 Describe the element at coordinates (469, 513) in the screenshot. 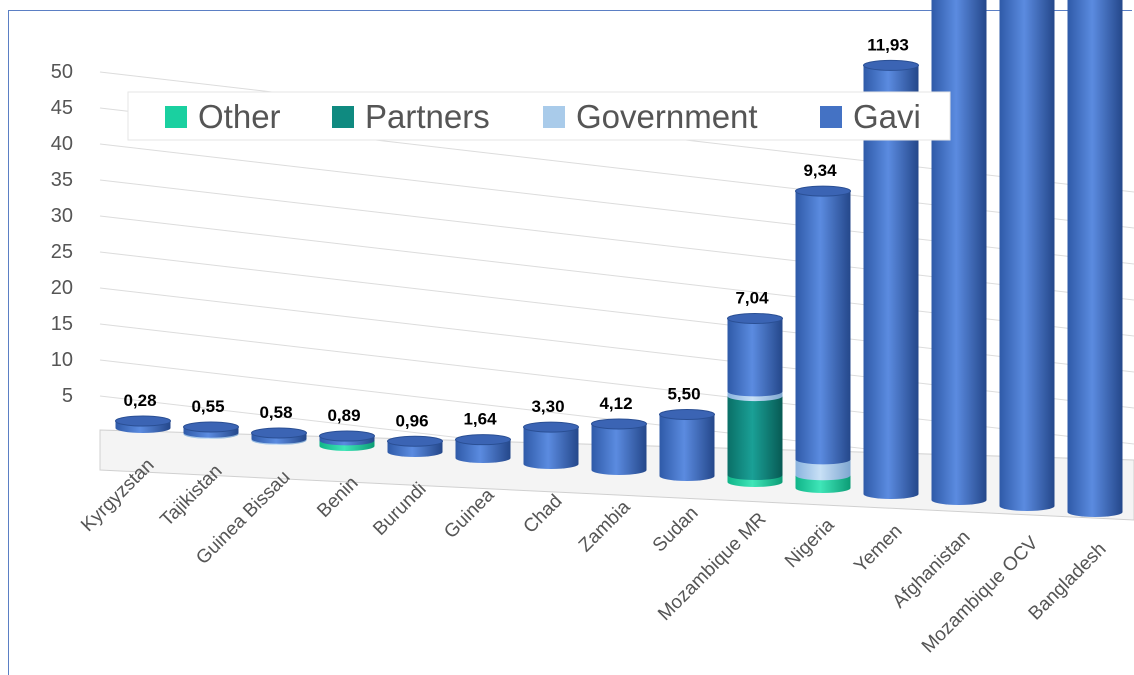

I see `category-label: Guinea` at that location.